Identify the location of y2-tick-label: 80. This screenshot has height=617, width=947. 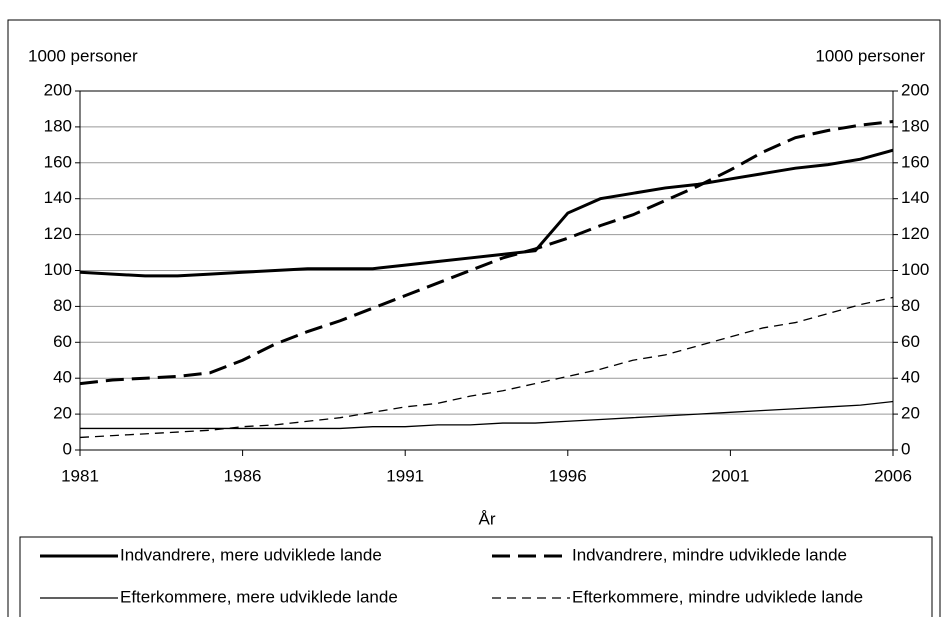
(910, 305).